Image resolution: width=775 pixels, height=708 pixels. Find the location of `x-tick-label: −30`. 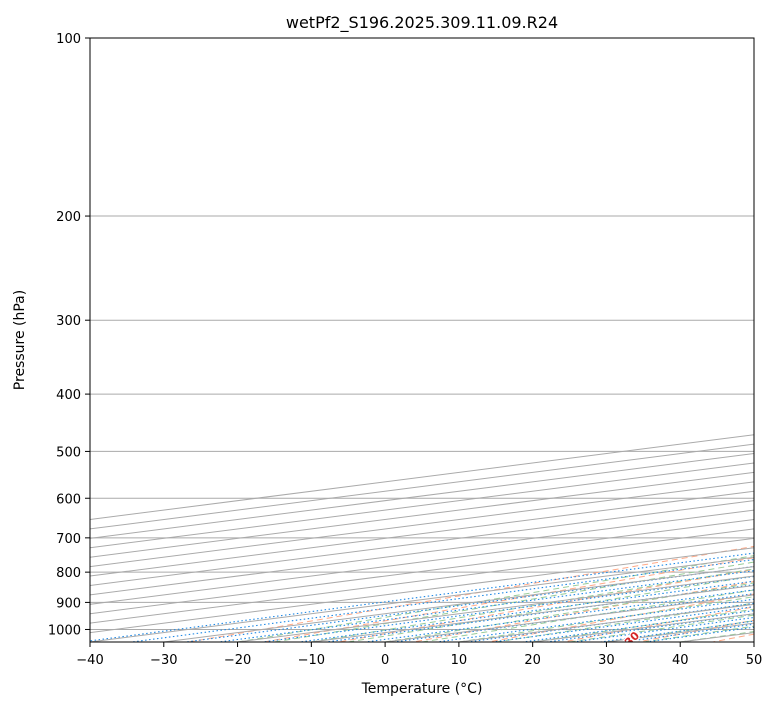

x-tick-label: −30 is located at coordinates (163, 660).